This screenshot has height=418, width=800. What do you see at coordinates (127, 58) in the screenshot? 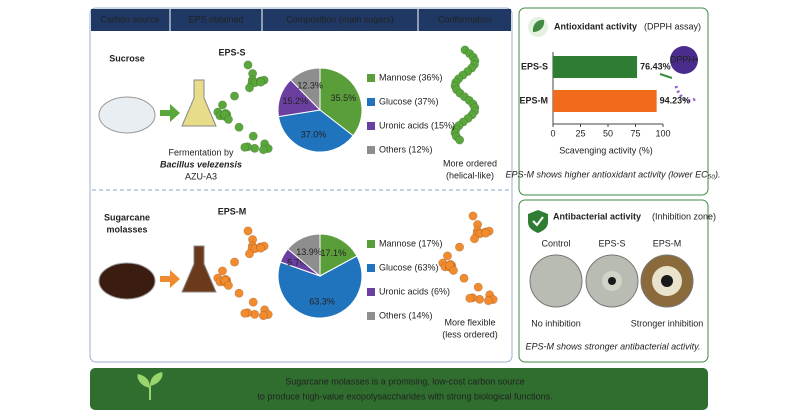
I see `carbon-source: Sucrose` at bounding box center [127, 58].